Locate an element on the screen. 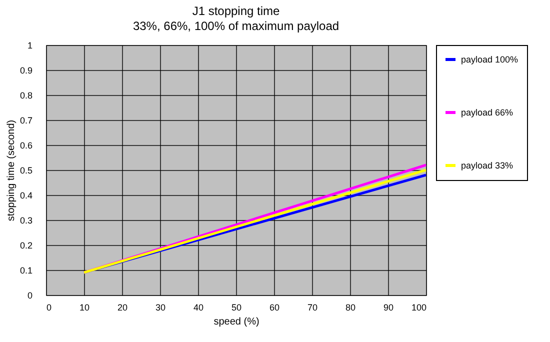 The height and width of the screenshot is (342, 550). x-tick-label: 60 is located at coordinates (274, 307).